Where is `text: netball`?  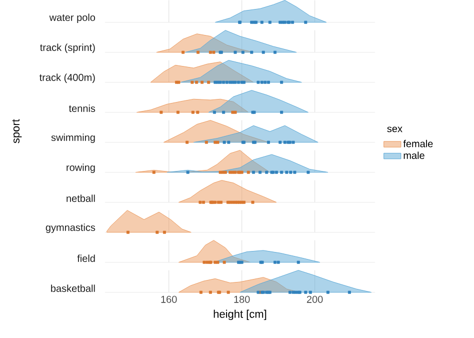
text: netball is located at coordinates (80, 198).